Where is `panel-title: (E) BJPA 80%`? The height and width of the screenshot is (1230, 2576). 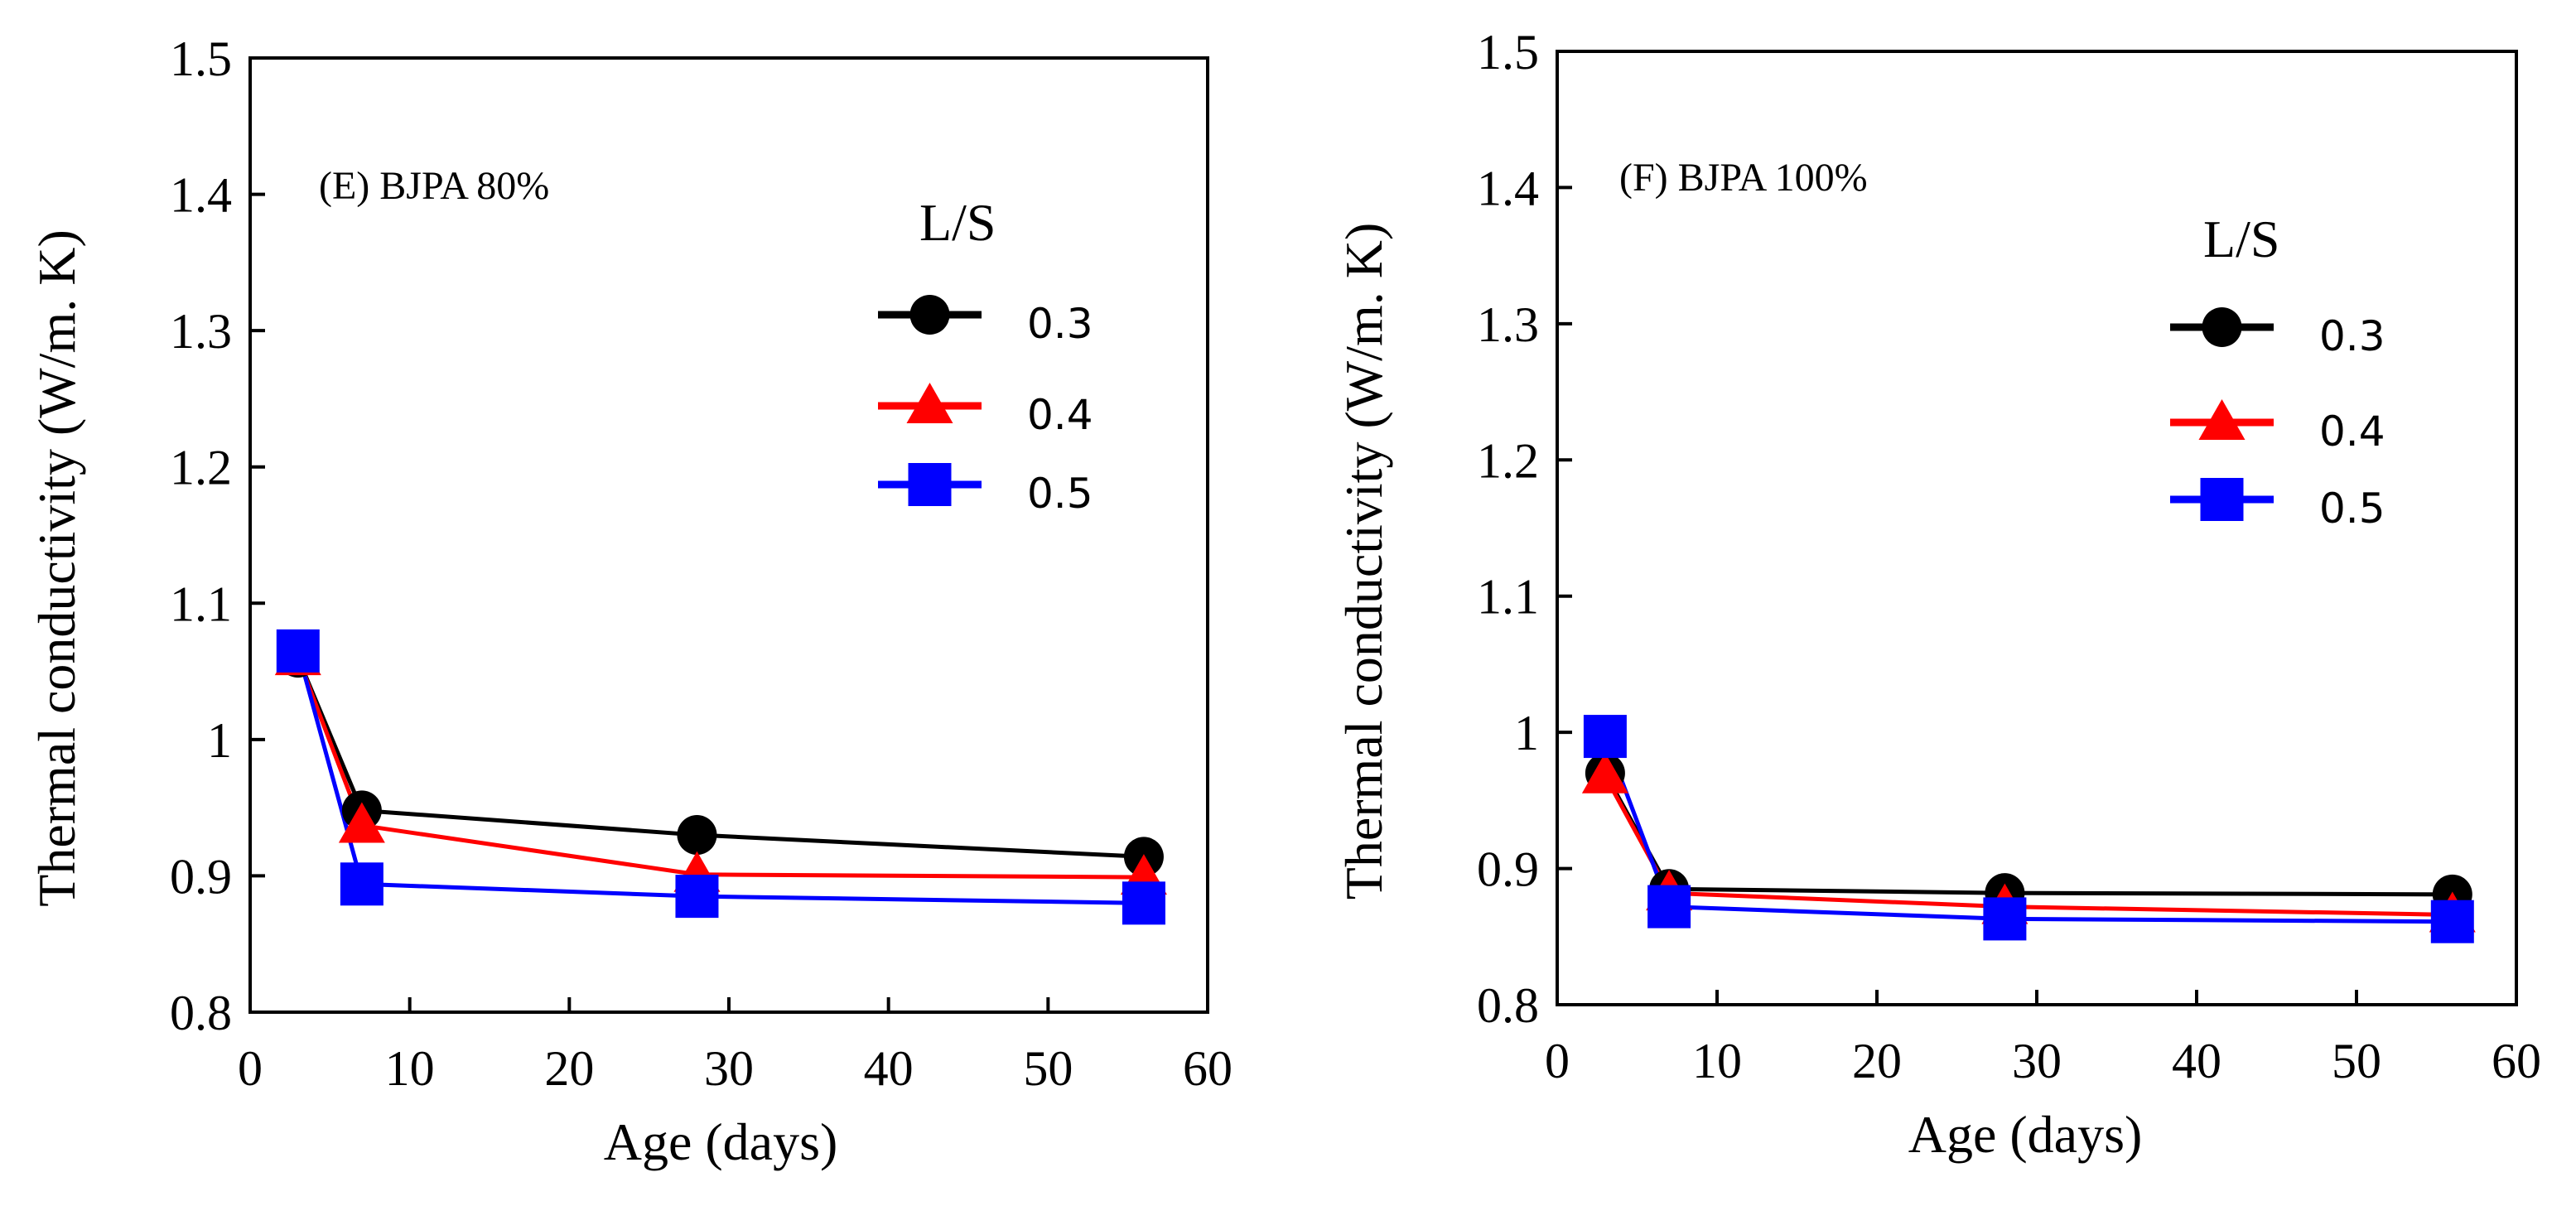
panel-title: (E) BJPA 80% is located at coordinates (434, 186).